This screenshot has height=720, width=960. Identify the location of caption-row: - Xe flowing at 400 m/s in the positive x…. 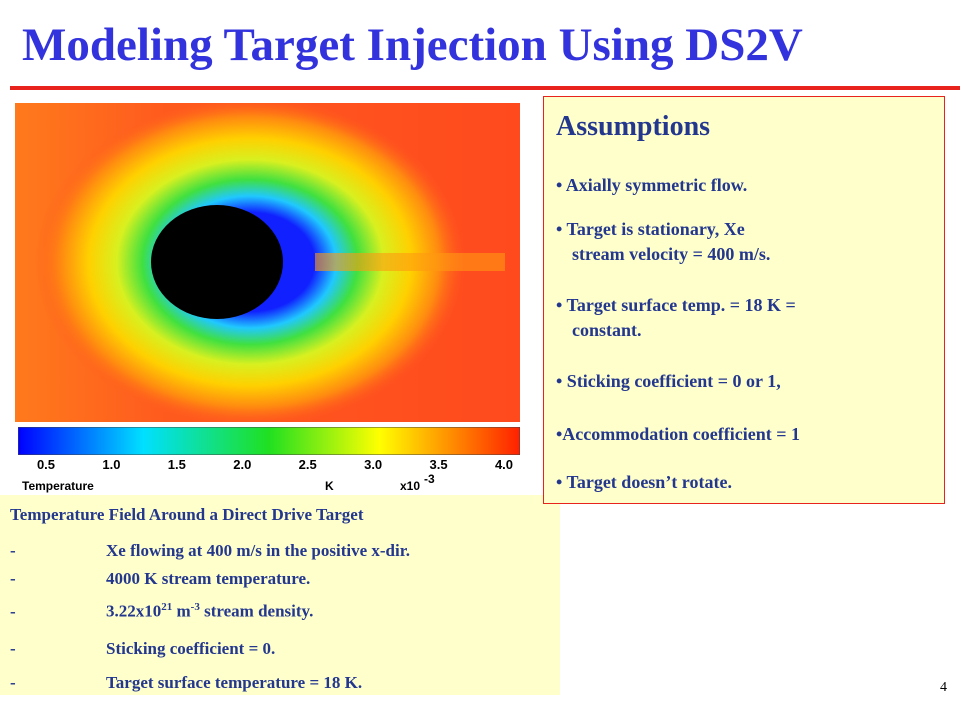
(210, 551).